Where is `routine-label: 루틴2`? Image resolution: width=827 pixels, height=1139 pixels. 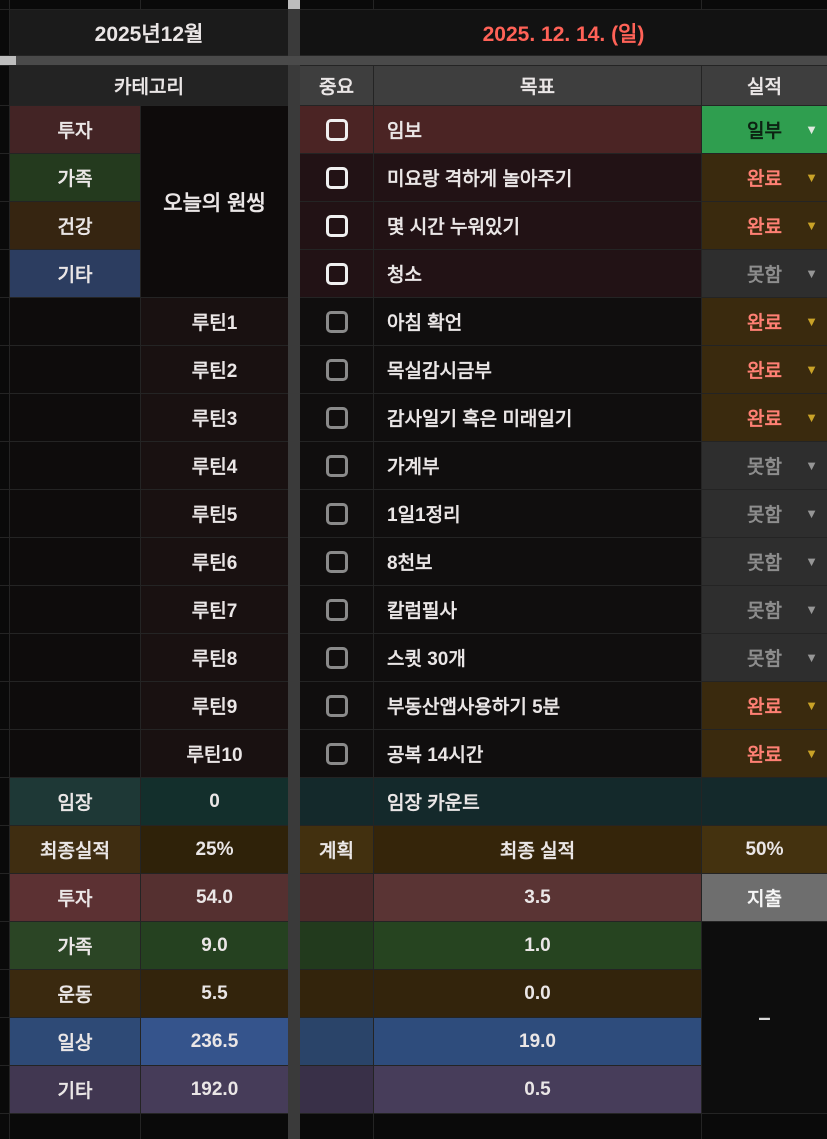
routine-label: 루틴2 is located at coordinates (214, 369).